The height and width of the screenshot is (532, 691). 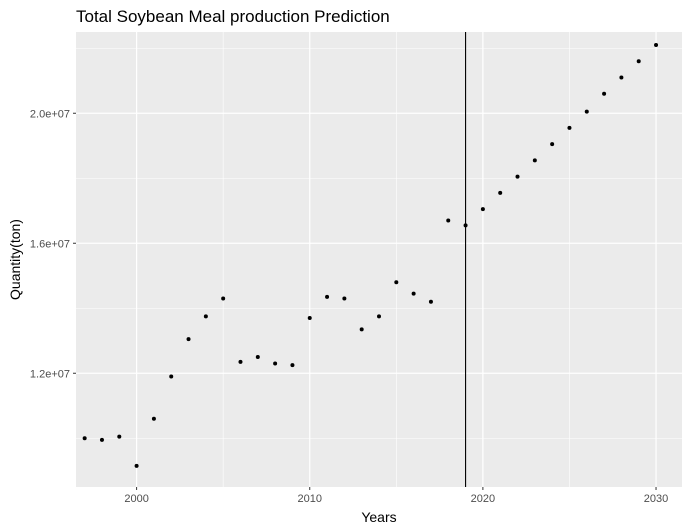 I want to click on x-tick-label: 2010, so click(x=310, y=499).